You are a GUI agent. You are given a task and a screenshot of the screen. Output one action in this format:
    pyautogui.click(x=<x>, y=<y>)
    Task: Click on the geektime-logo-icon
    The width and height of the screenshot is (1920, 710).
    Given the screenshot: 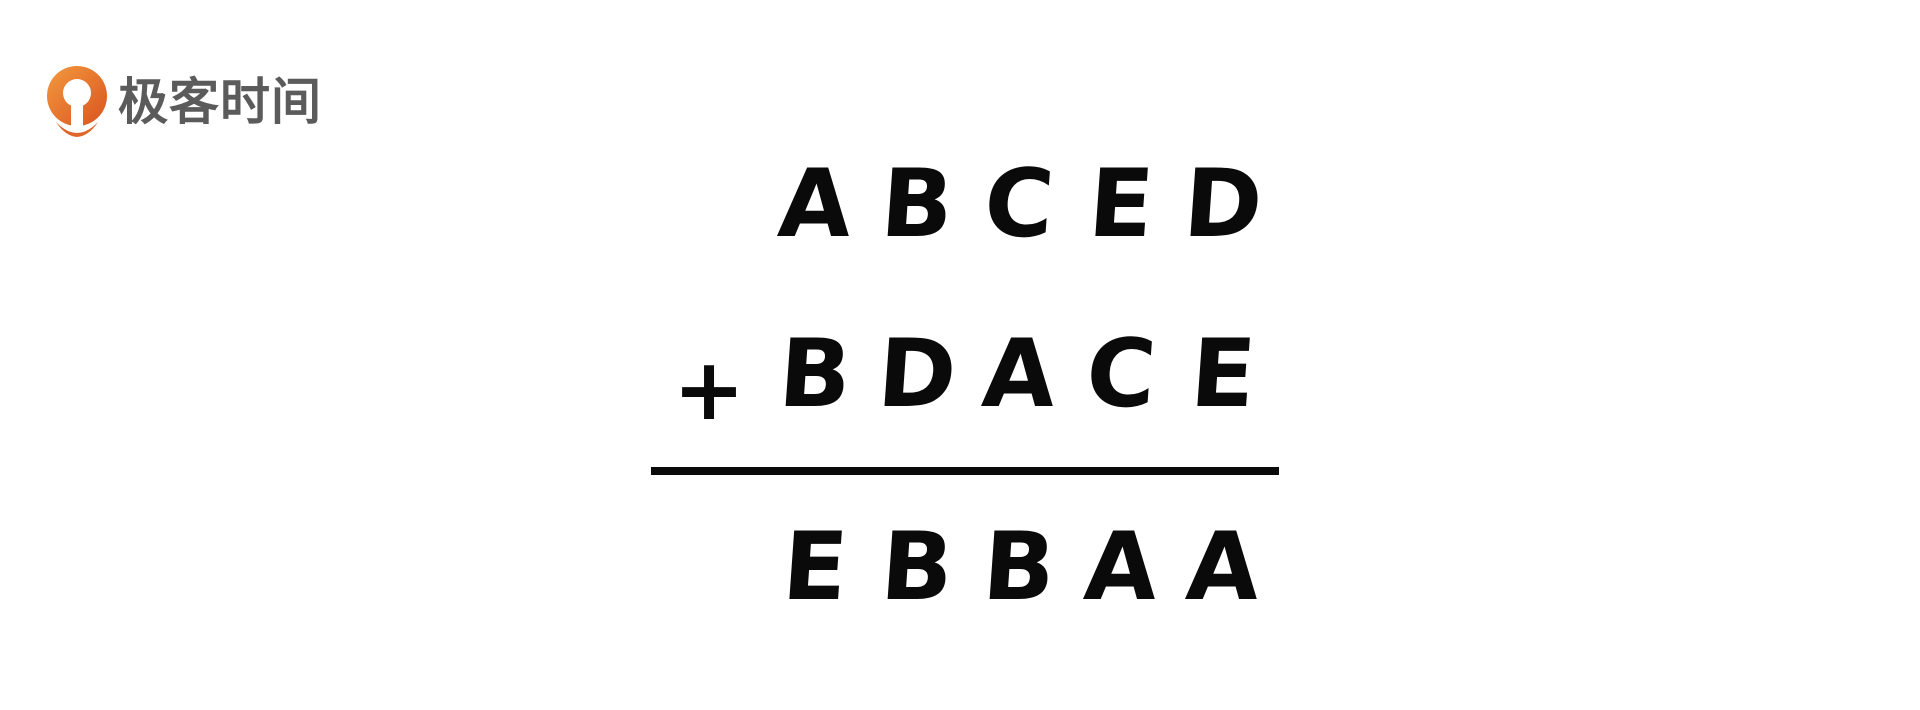 What is the action you would take?
    pyautogui.click(x=77, y=102)
    